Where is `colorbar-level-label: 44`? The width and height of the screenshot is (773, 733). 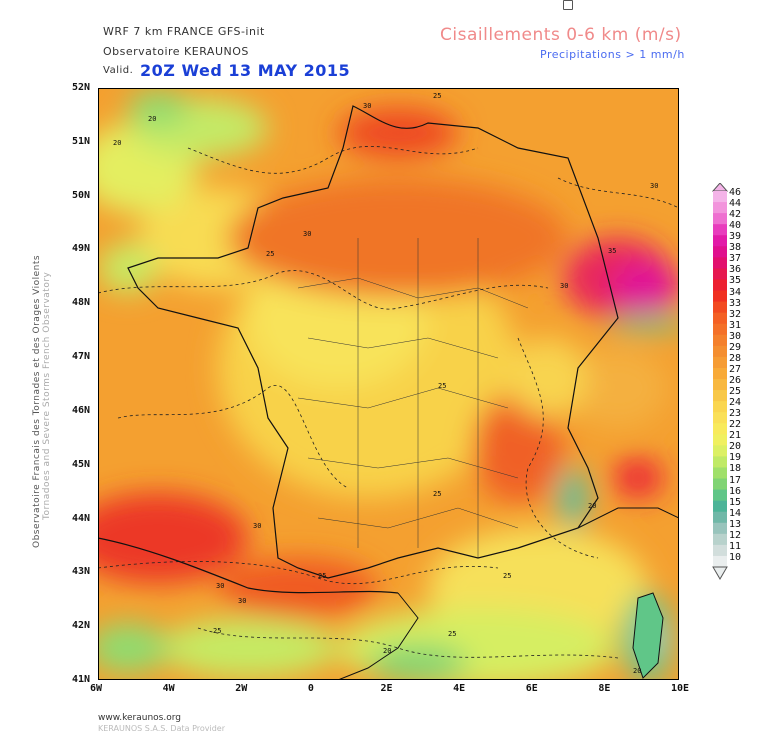
colorbar-level-label: 44 is located at coordinates (735, 204).